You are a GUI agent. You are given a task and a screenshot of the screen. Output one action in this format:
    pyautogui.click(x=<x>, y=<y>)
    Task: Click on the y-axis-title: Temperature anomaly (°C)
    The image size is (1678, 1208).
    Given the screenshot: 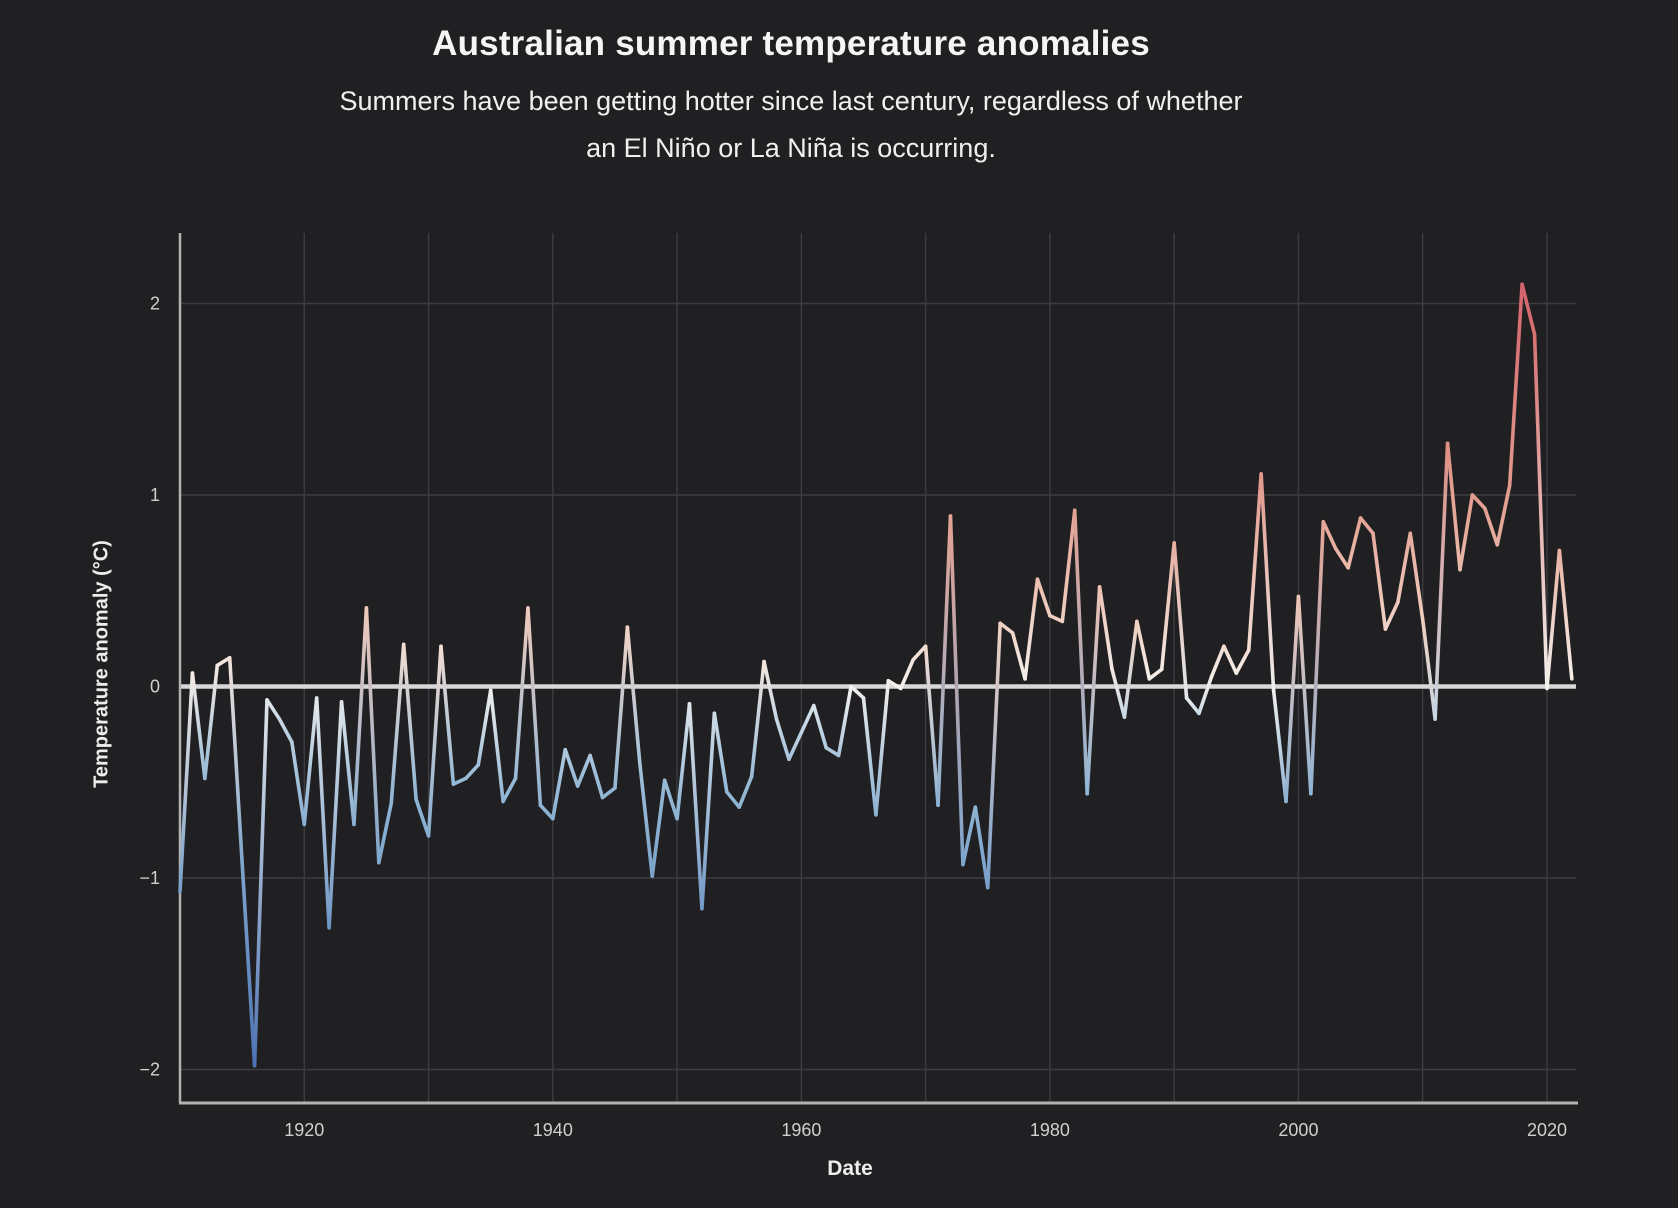 What is the action you would take?
    pyautogui.click(x=101, y=664)
    